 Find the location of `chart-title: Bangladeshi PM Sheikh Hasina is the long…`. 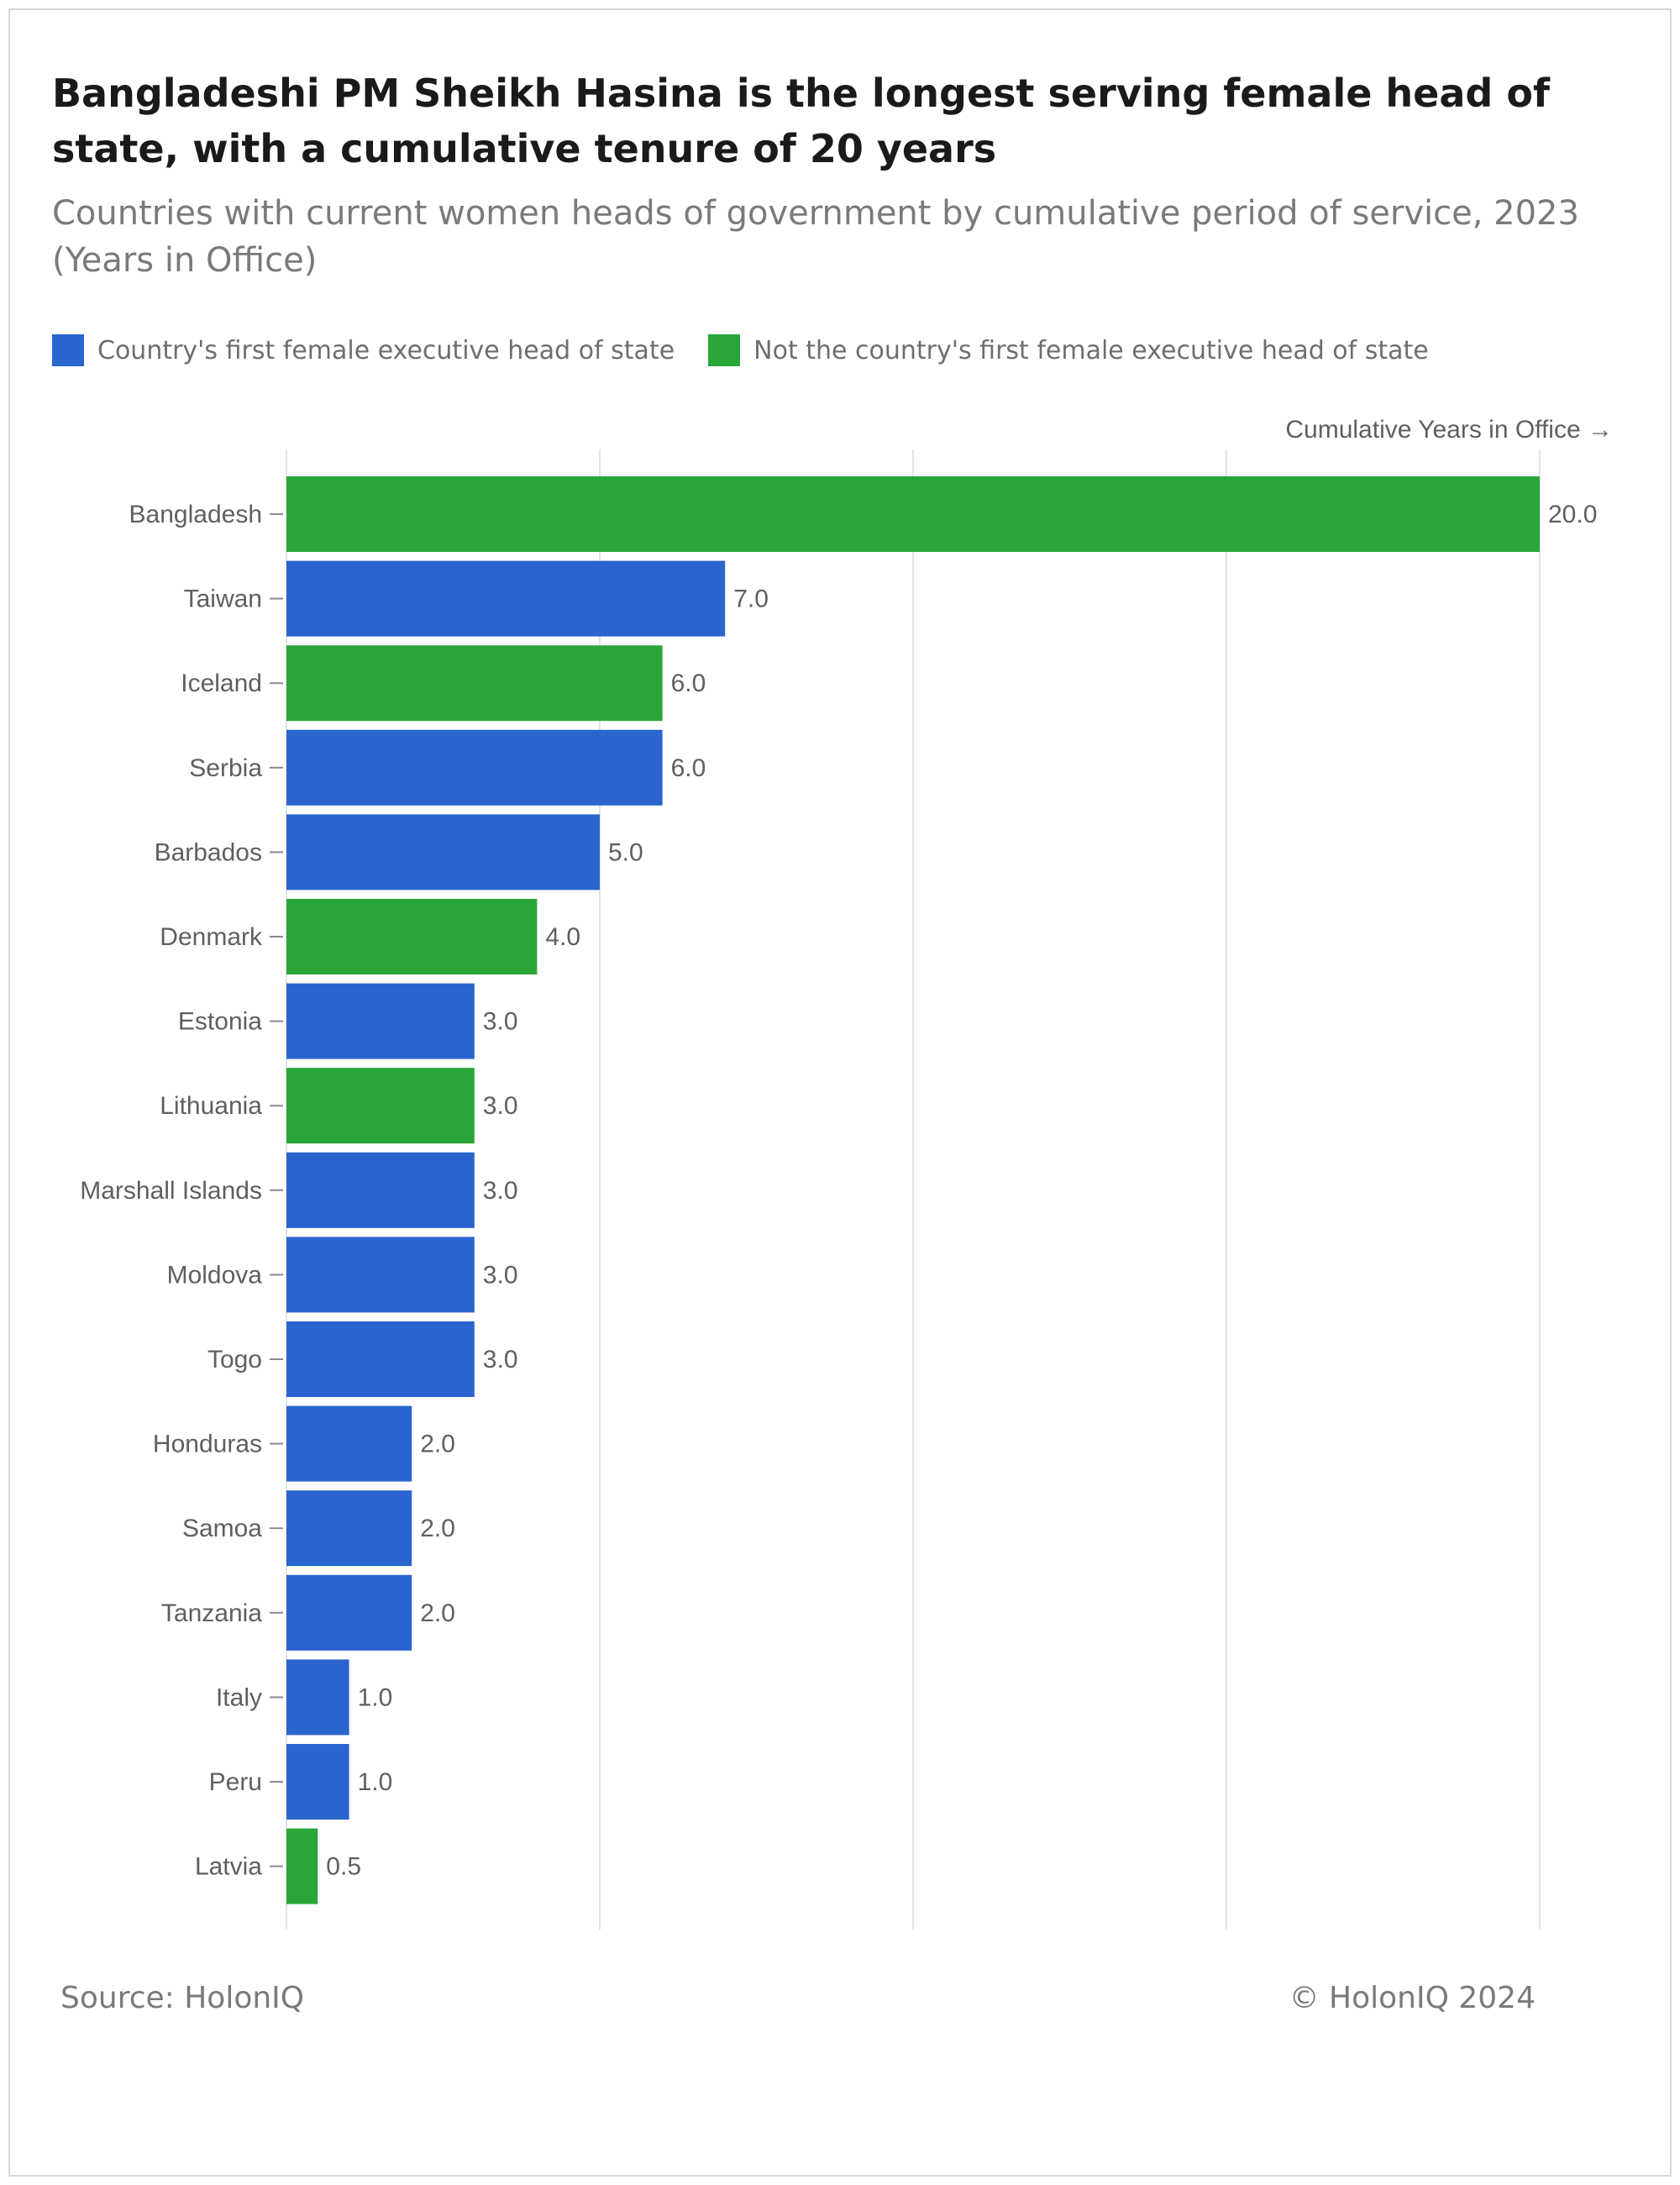

chart-title: Bangladeshi PM Sheikh Hasina is the long… is located at coordinates (801, 121).